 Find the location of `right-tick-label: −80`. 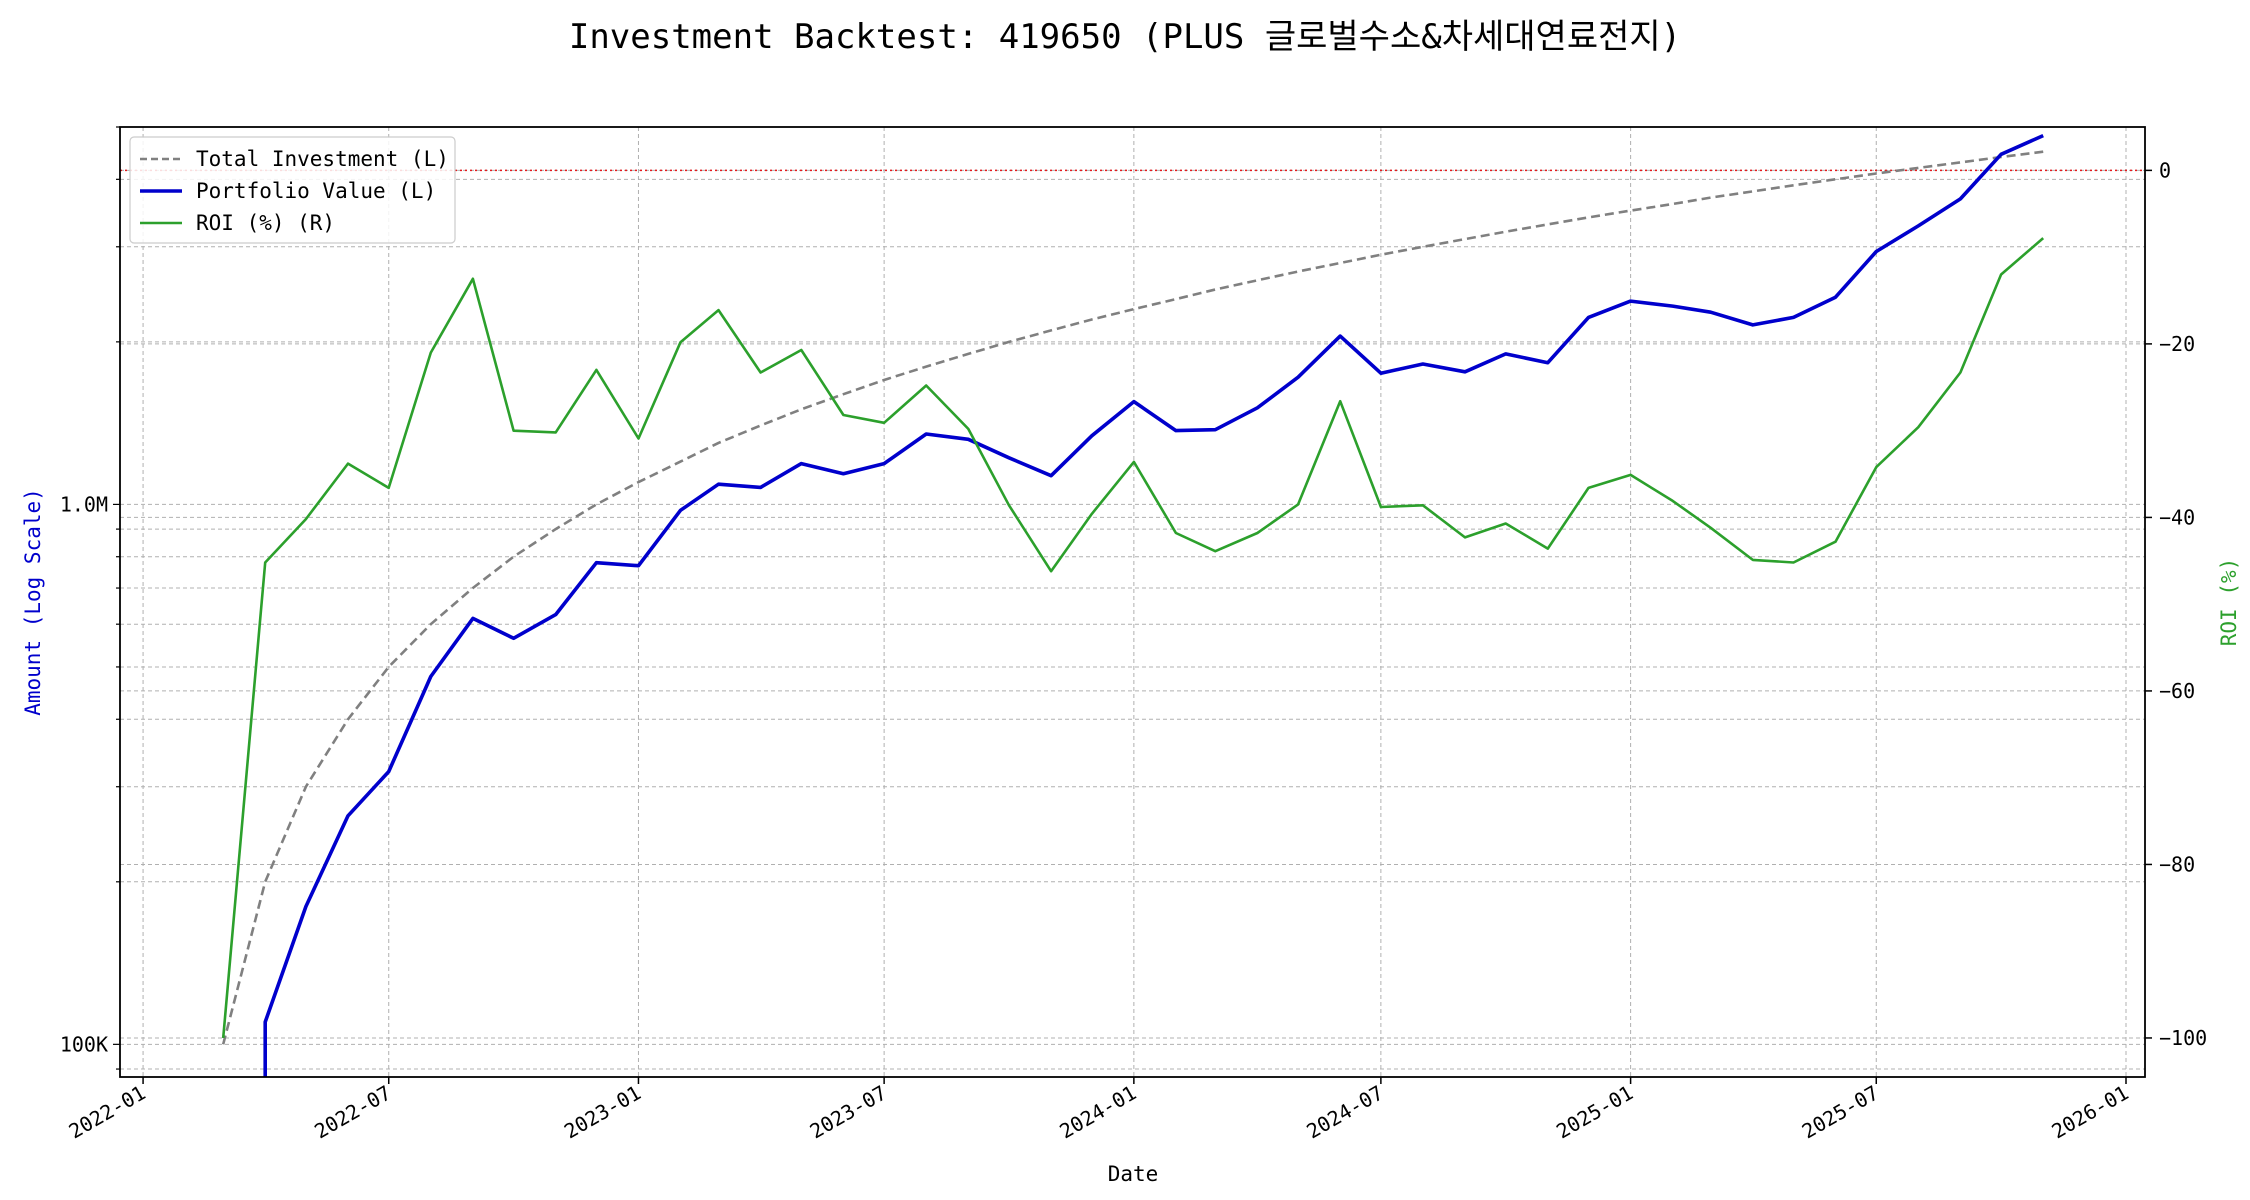

right-tick-label: −80 is located at coordinates (2177, 864).